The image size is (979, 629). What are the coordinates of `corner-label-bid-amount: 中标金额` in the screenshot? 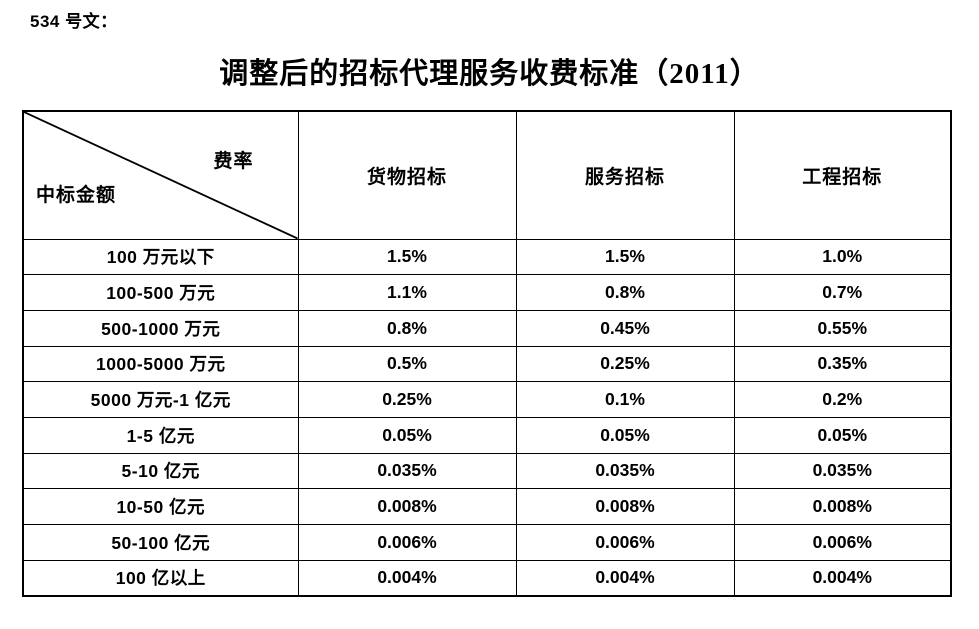 It's located at (76, 195).